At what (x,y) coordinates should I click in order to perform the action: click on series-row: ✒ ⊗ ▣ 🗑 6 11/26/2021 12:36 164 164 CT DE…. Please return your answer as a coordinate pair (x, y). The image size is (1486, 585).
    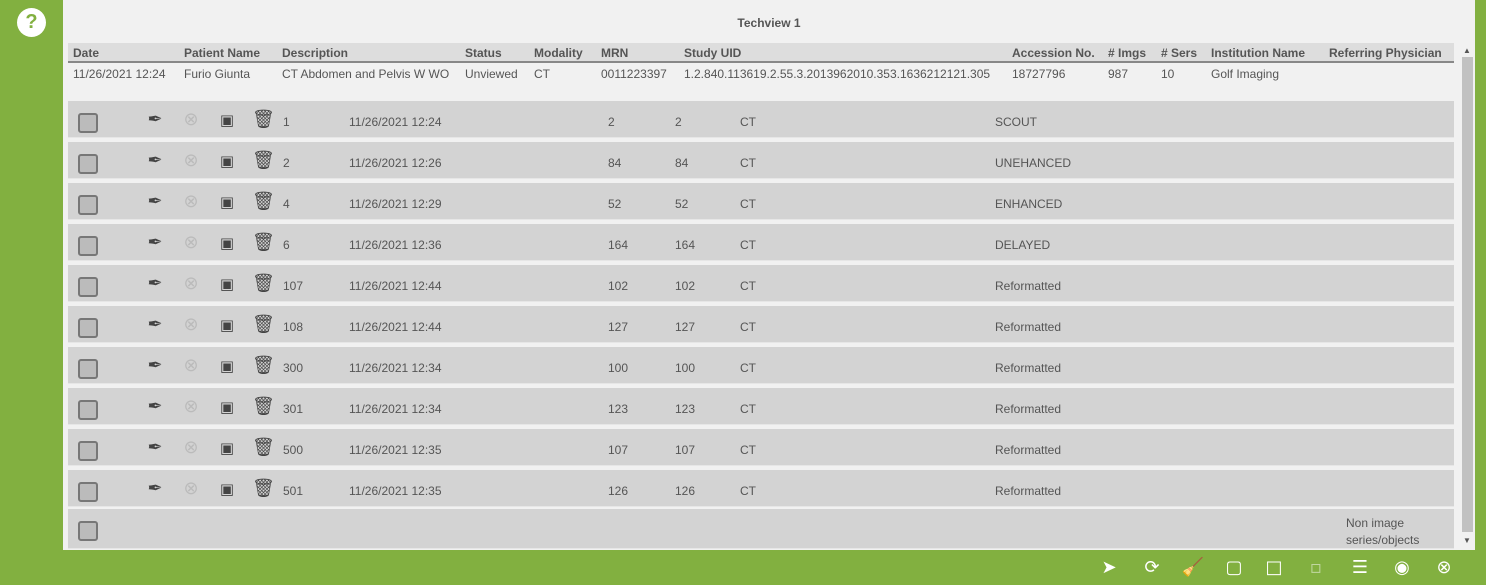
    Looking at the image, I should click on (761, 242).